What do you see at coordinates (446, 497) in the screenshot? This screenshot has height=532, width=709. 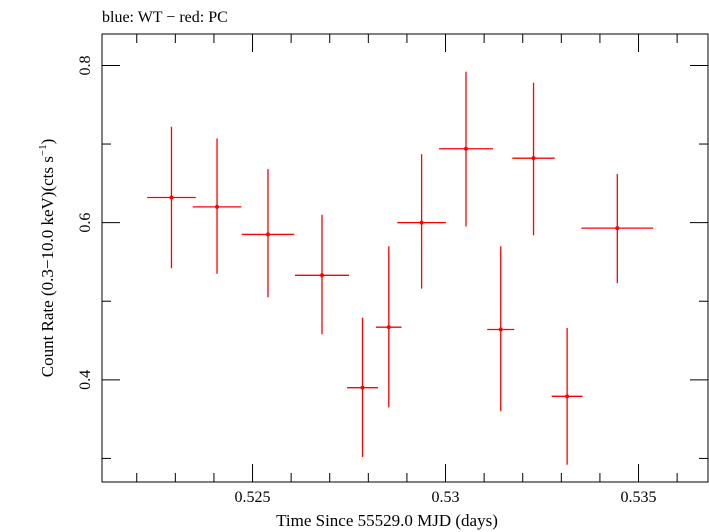 I see `x-tick-label: 0.53` at bounding box center [446, 497].